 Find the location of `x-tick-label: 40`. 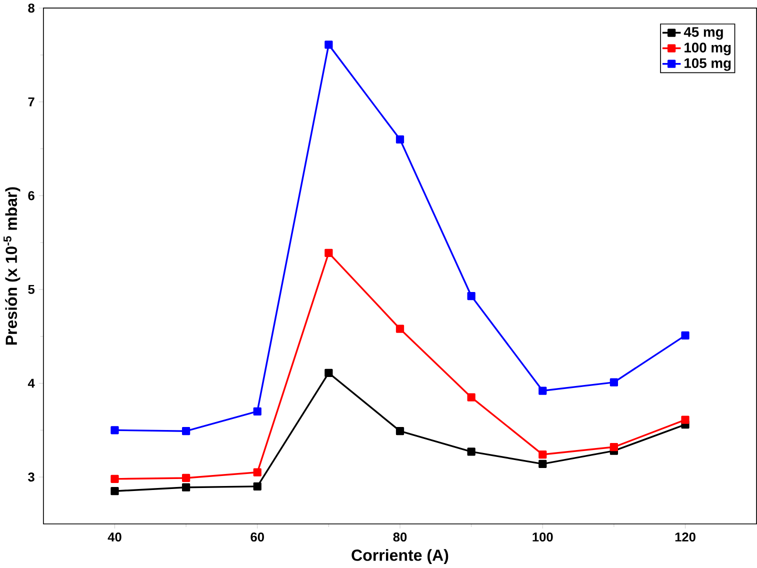

x-tick-label: 40 is located at coordinates (115, 537).